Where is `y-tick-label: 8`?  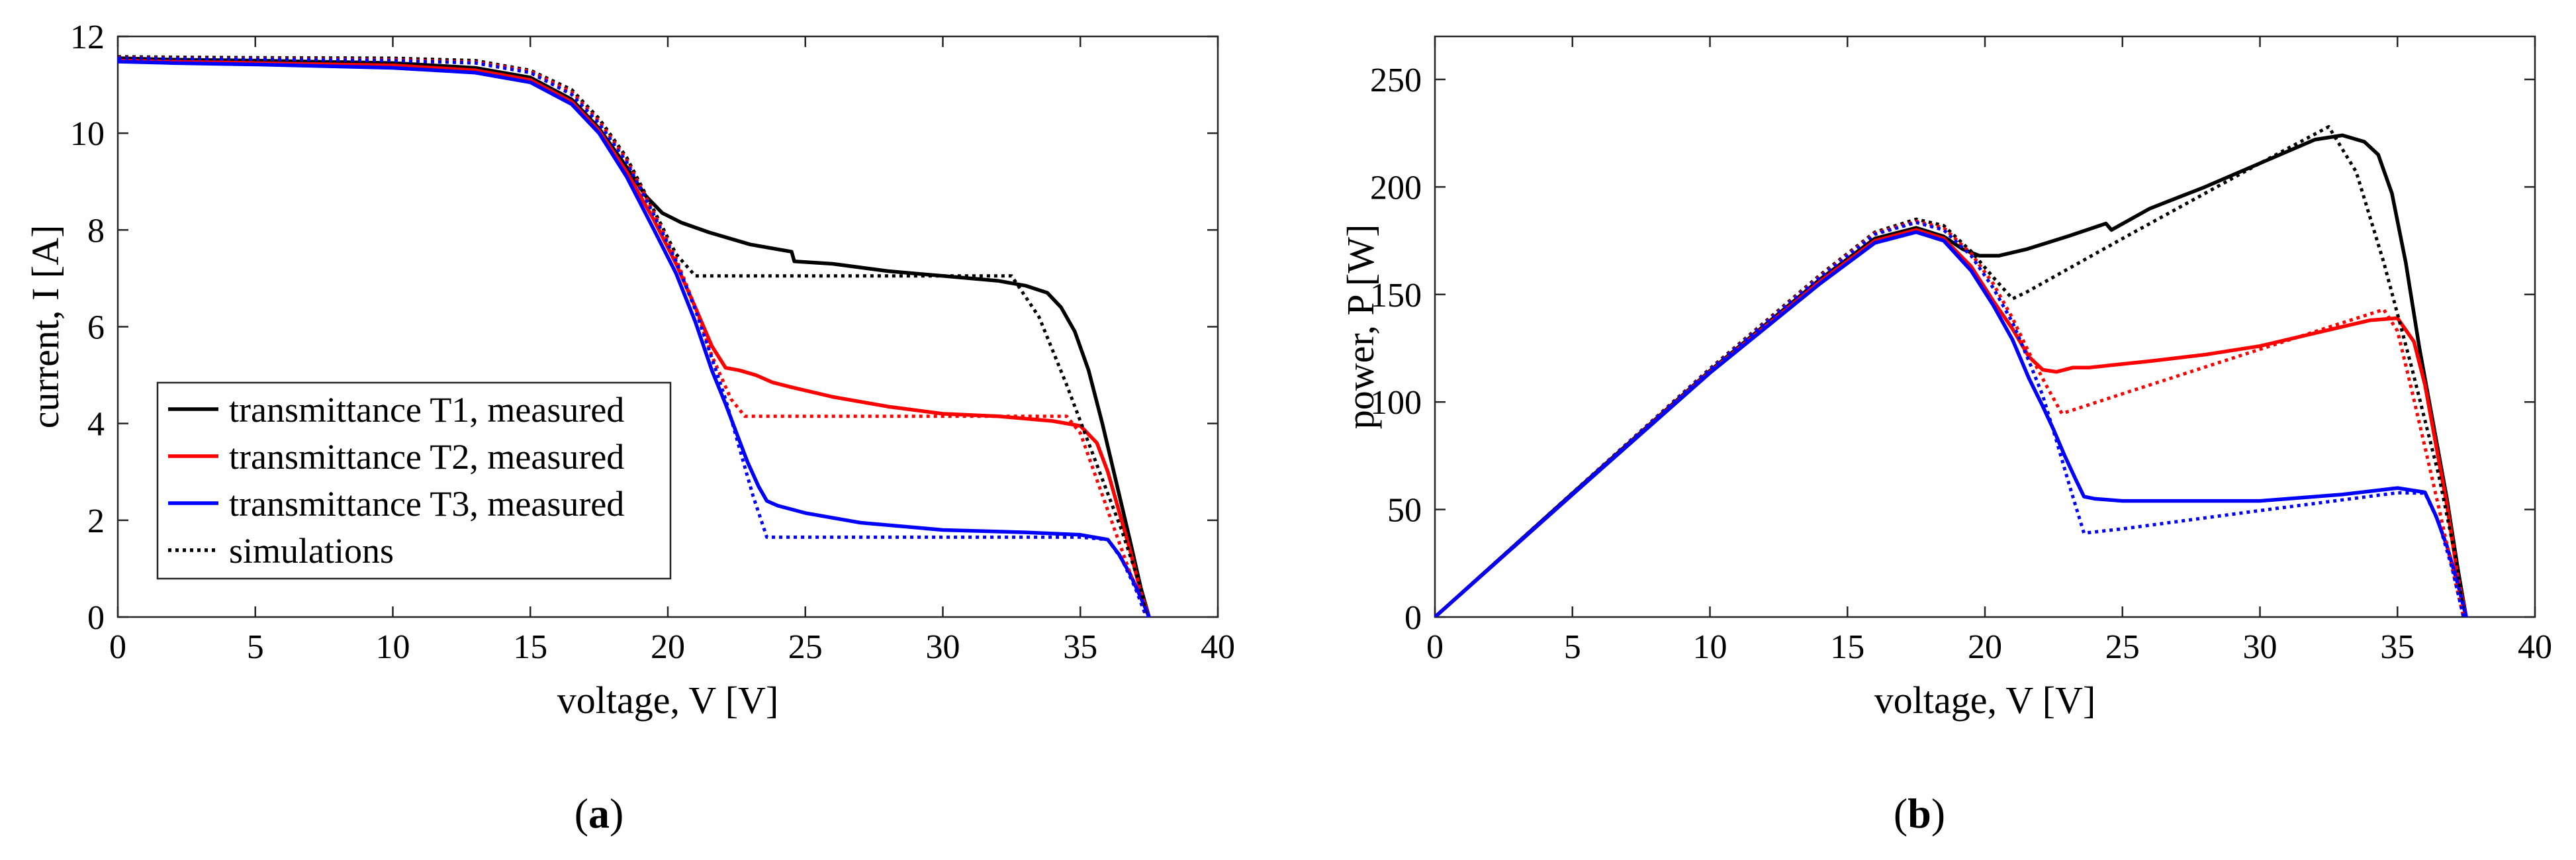 y-tick-label: 8 is located at coordinates (96, 231).